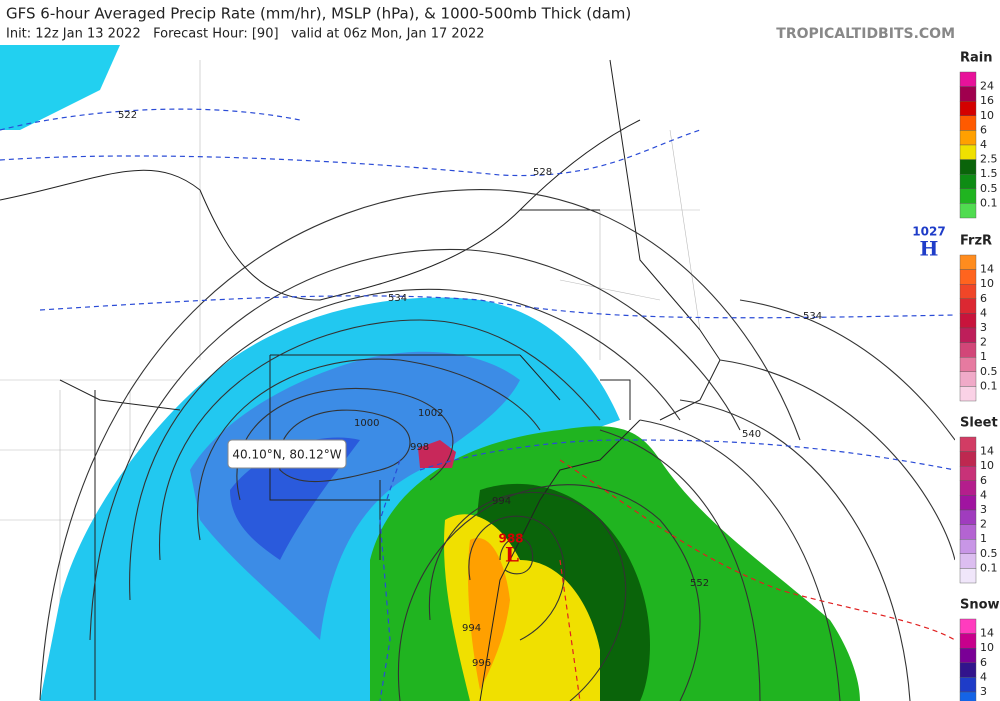 The image size is (1000, 701). I want to click on contour-label: 1000, so click(366, 423).